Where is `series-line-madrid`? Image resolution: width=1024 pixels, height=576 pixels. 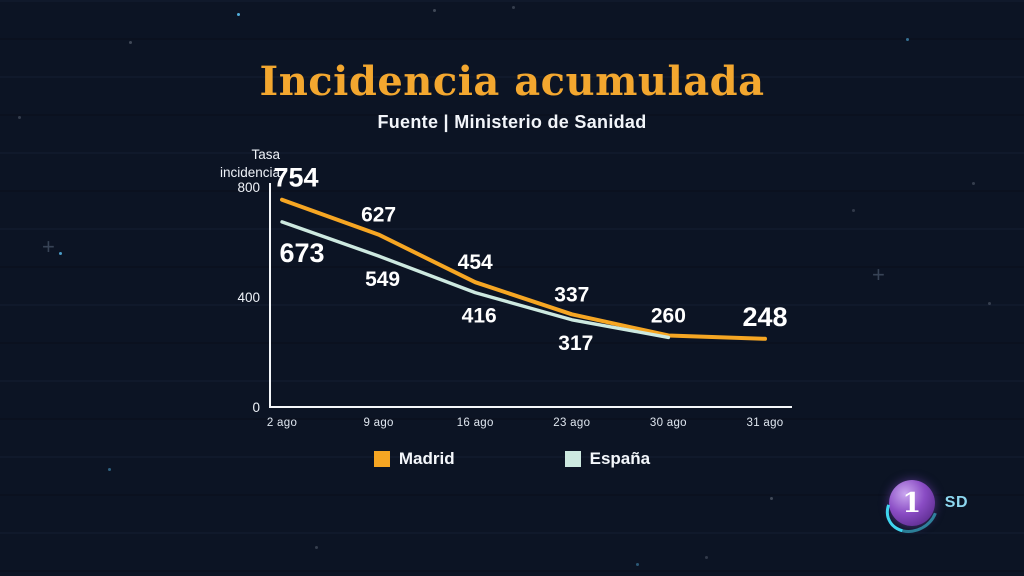 series-line-madrid is located at coordinates (523, 269).